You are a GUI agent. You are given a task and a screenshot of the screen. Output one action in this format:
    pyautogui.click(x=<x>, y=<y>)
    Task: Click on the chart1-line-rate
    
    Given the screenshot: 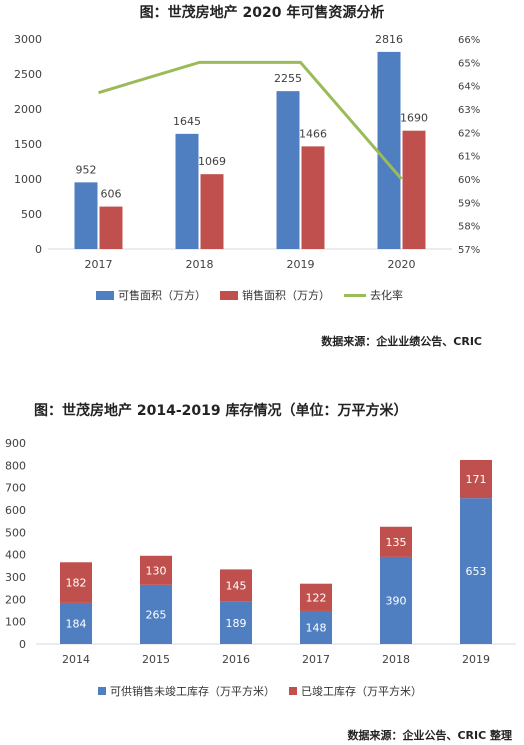 What is the action you would take?
    pyautogui.click(x=250, y=120)
    